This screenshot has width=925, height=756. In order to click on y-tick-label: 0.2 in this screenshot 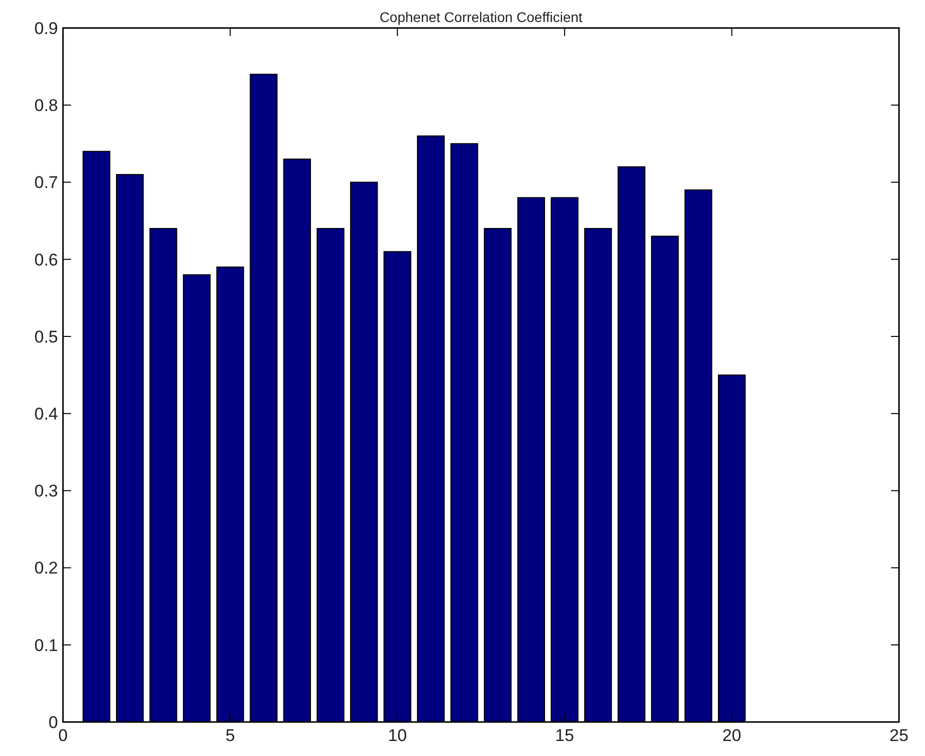, I will do `click(46, 568)`.